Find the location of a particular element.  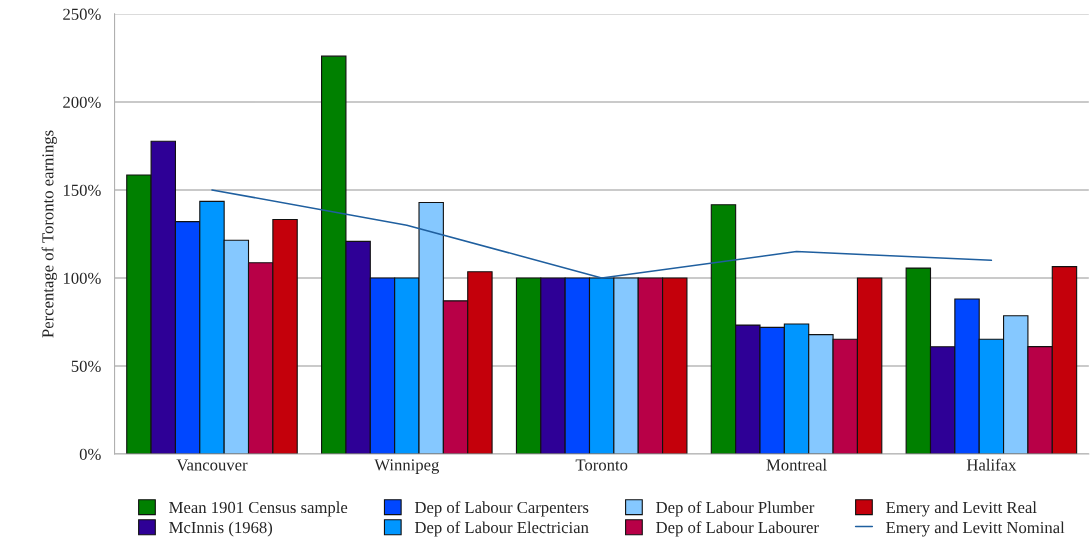

legend-label: Dep of Labour Electrician is located at coordinates (501, 529).